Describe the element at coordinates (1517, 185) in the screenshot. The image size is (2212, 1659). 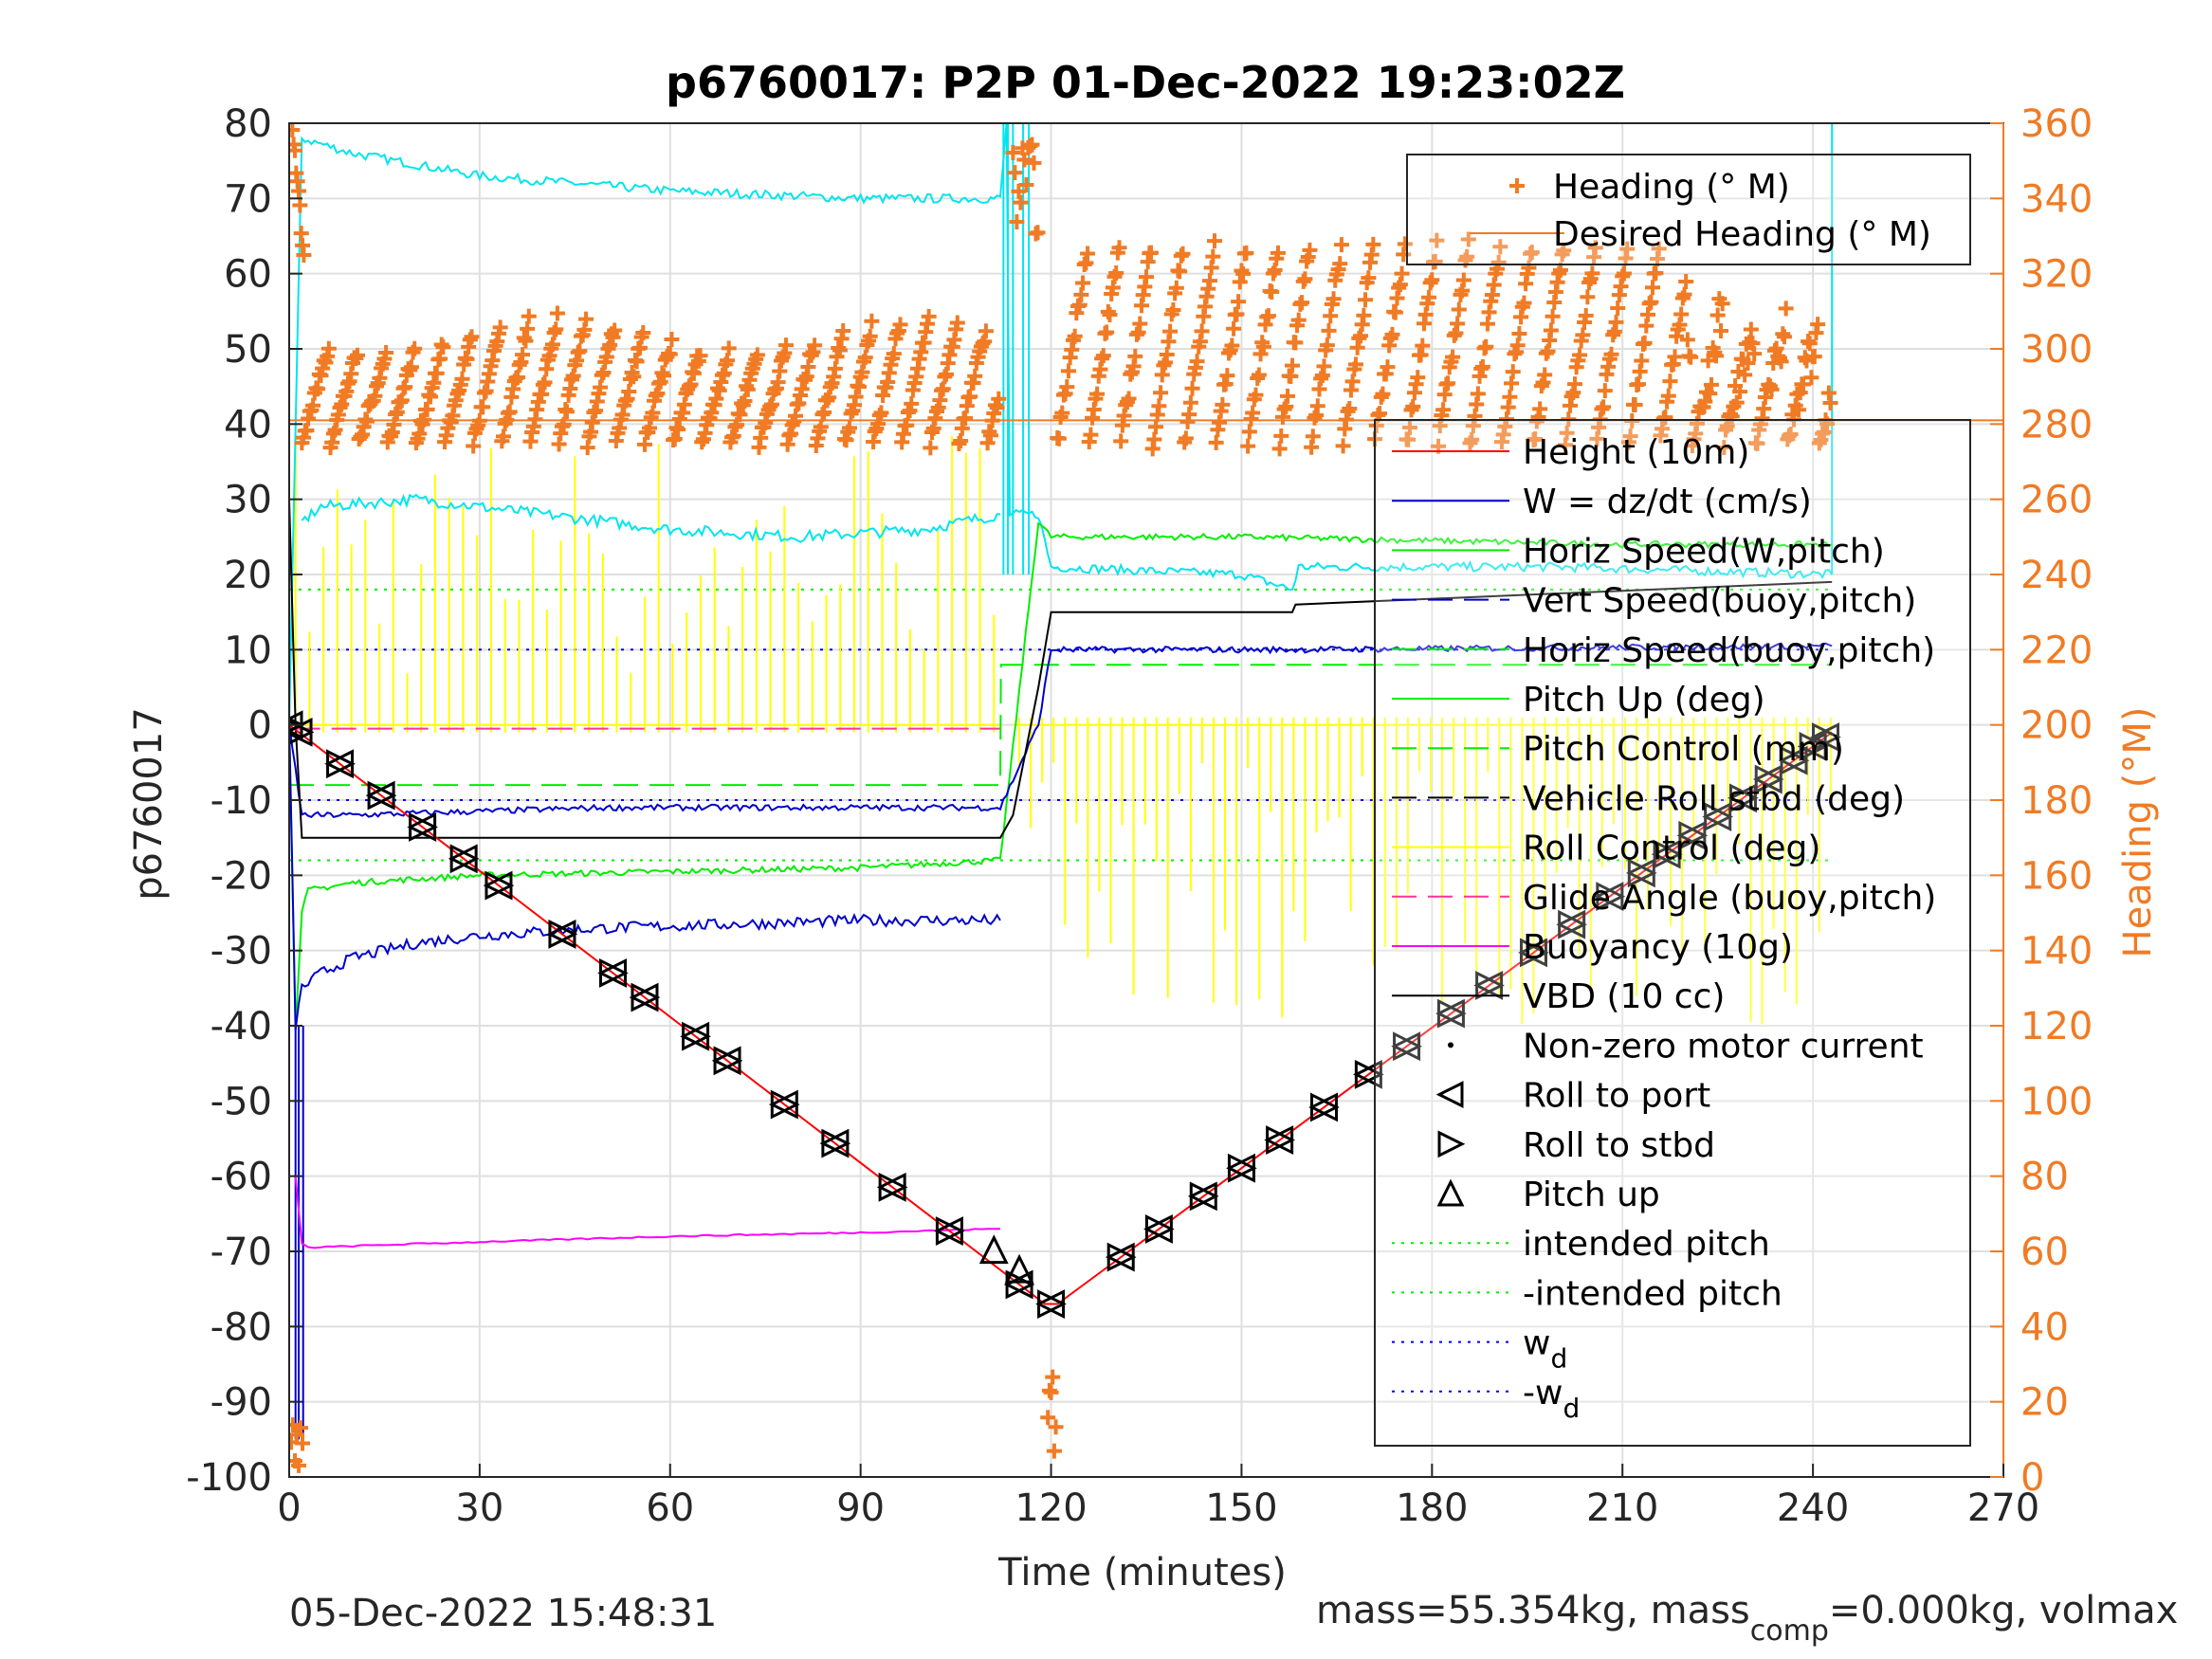
I see `legend-heading-symbol` at that location.